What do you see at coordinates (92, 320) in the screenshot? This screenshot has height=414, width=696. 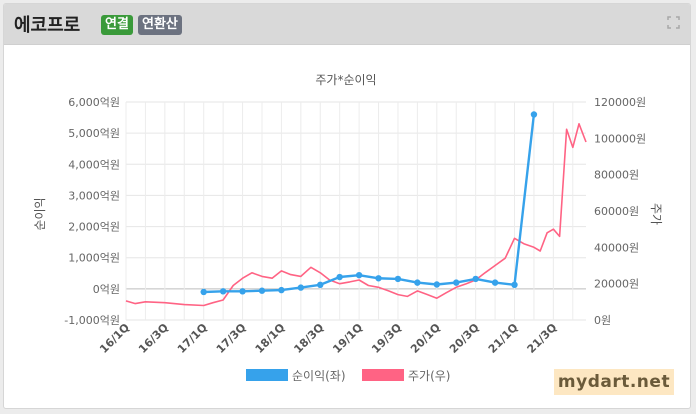 I see `y-left-tick-label: -1,000억원` at bounding box center [92, 320].